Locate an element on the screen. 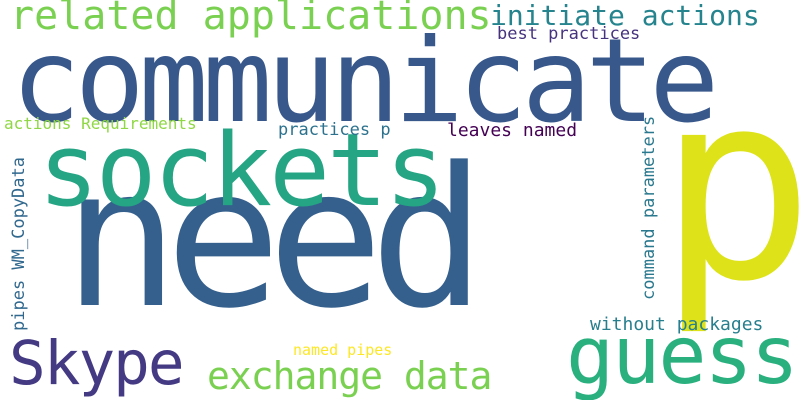 The width and height of the screenshot is (800, 400). word-initiate-actions: initiate actions is located at coordinates (625, 16).